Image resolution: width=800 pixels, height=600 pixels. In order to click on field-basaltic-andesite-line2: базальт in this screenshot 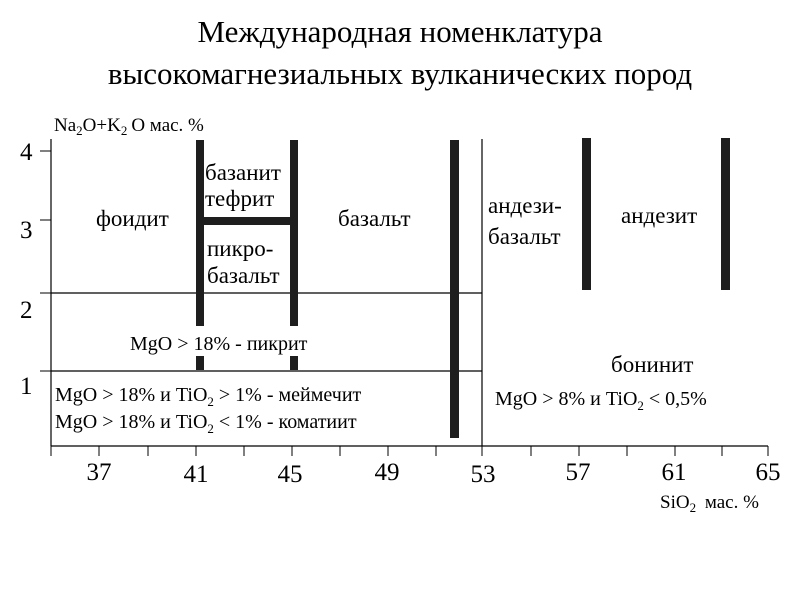, I will do `click(524, 236)`.